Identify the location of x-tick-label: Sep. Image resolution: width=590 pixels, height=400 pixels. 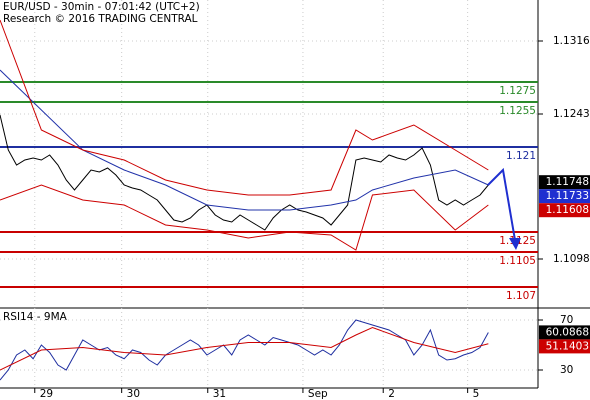
(318, 394).